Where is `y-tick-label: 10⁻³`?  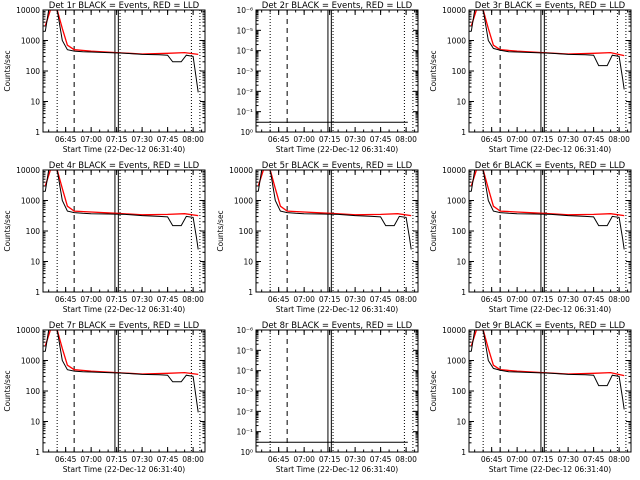
y-tick-label: 10⁻³ is located at coordinates (244, 71).